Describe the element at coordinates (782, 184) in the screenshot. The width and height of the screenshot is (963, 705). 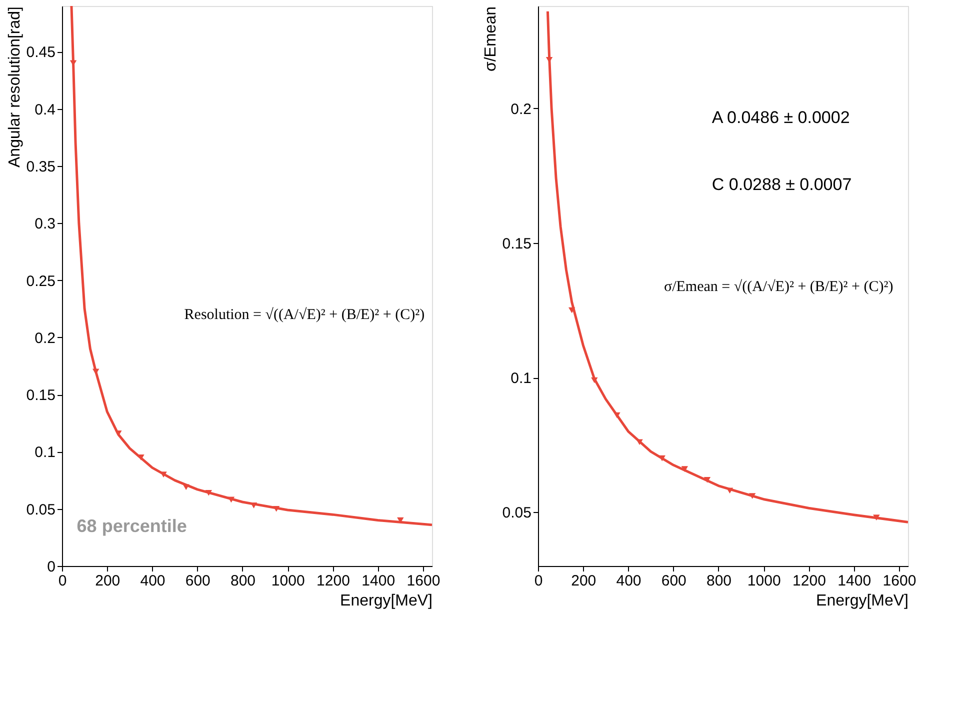
I see `annotation: C 0.0288 ± 0.0007` at that location.